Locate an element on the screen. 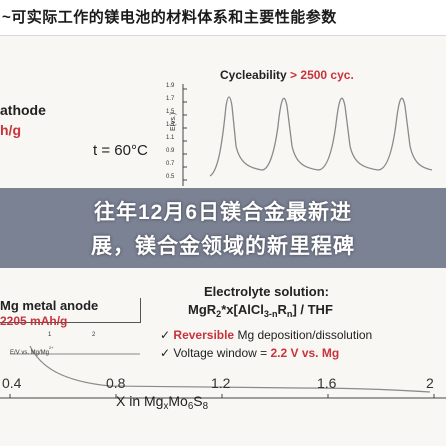 The width and height of the screenshot is (446, 446). y-tick: 1.1 is located at coordinates (170, 138).